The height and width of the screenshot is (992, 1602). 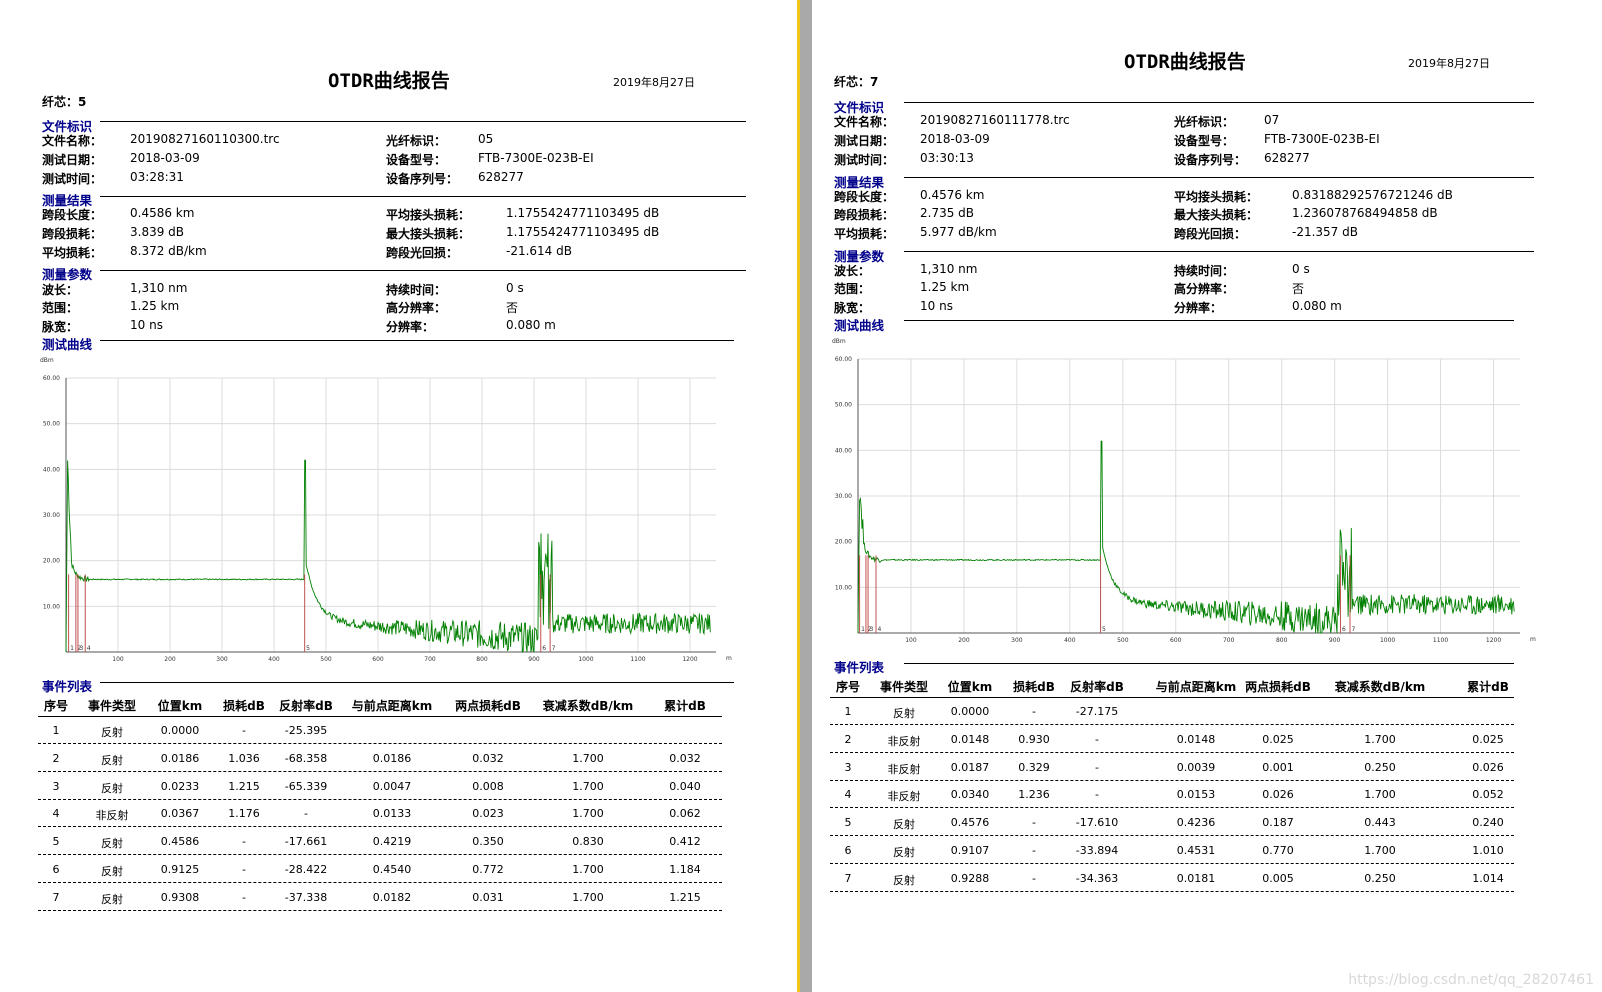 I want to click on max-splice-loss-label: 最大接头损耗：, so click(x=428, y=234).